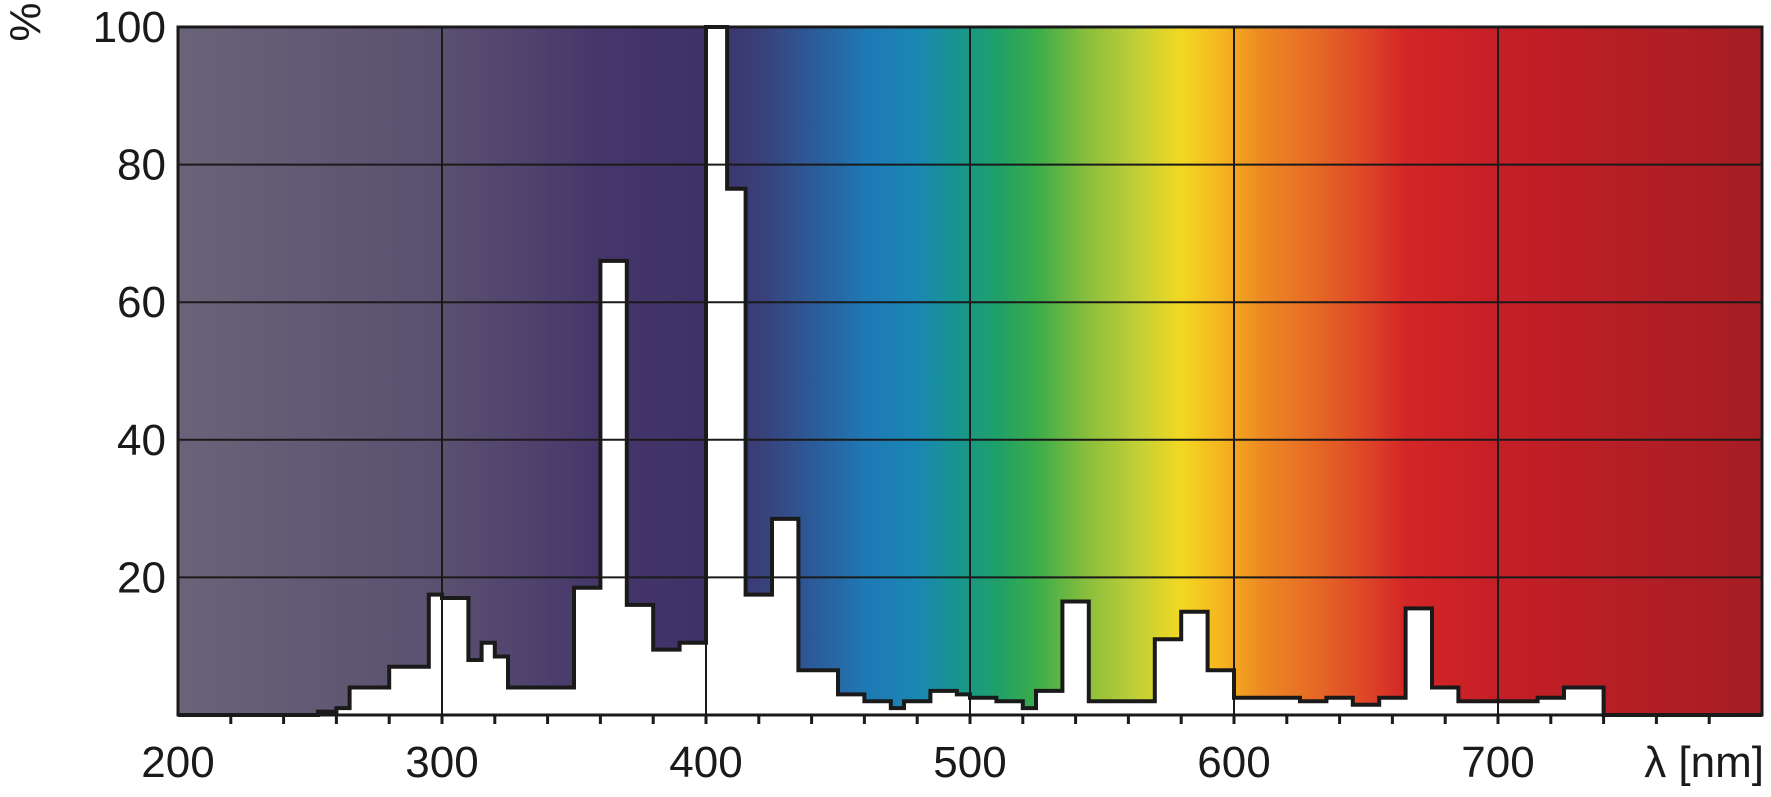  What do you see at coordinates (1497, 762) in the screenshot?
I see `x-tick-label-700: 700` at bounding box center [1497, 762].